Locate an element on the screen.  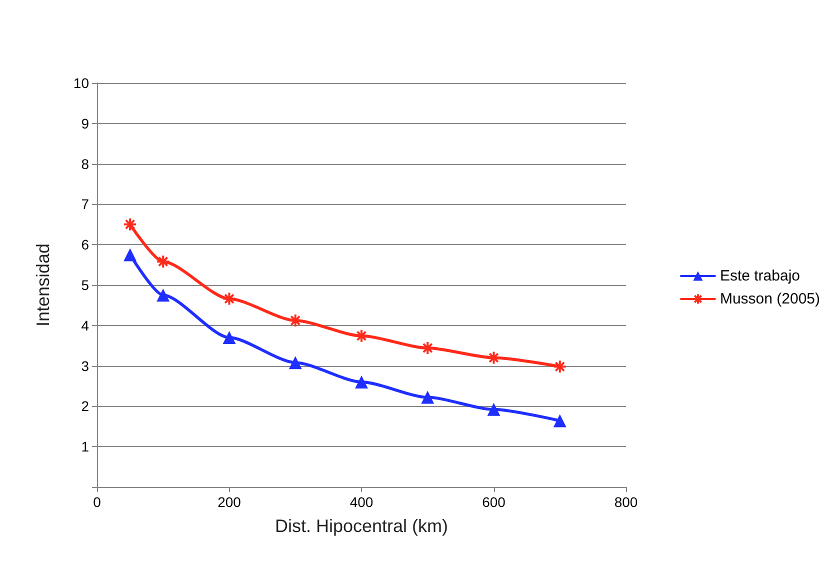
x-tick-label: 0 is located at coordinates (97, 502).